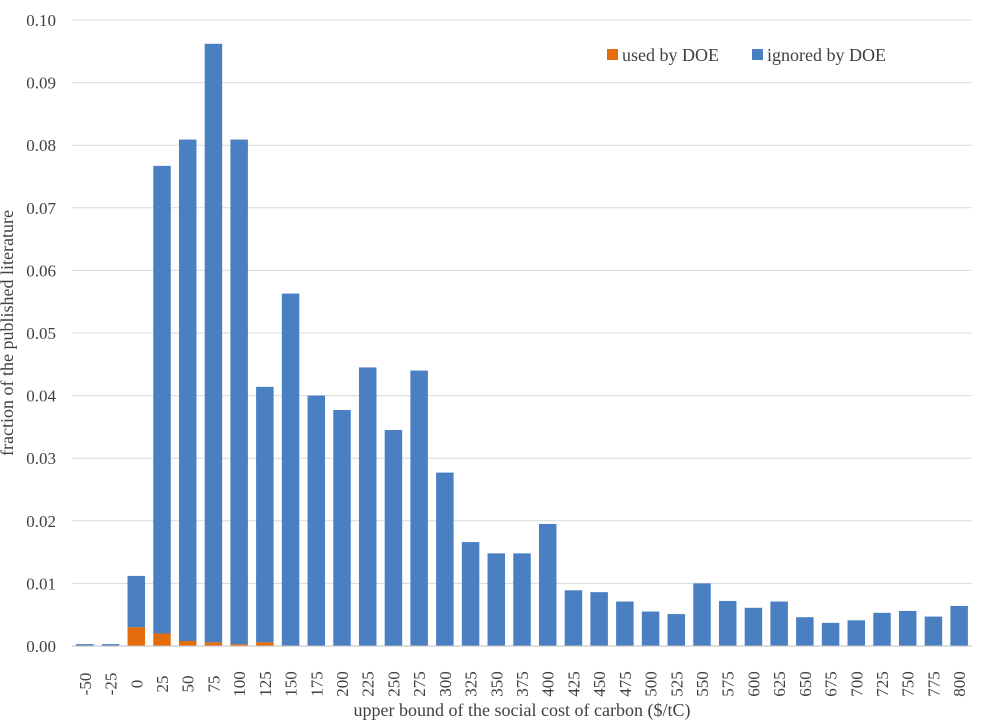  What do you see at coordinates (651, 684) in the screenshot?
I see `x-tick-label: 500` at bounding box center [651, 684].